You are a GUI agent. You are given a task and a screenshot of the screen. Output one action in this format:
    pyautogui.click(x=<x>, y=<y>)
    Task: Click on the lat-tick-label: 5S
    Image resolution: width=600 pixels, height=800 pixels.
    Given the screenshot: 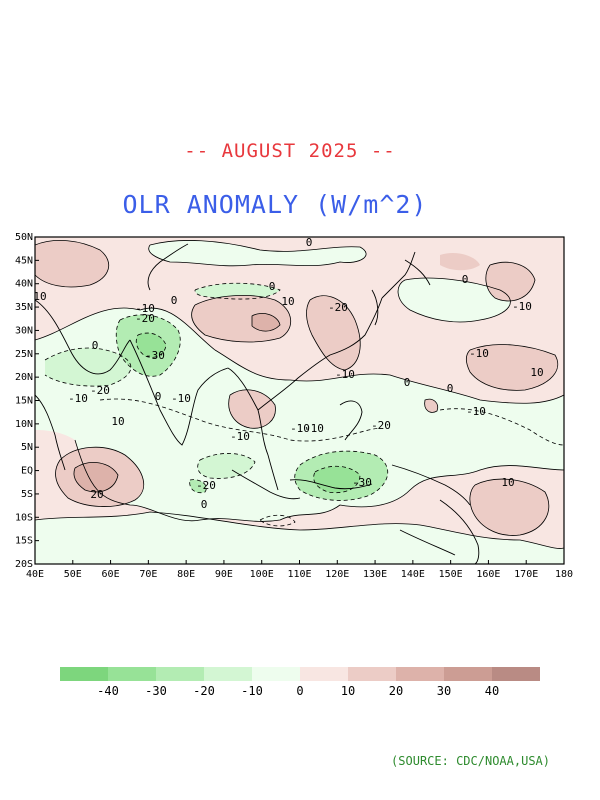 What is the action you would take?
    pyautogui.click(x=27, y=494)
    